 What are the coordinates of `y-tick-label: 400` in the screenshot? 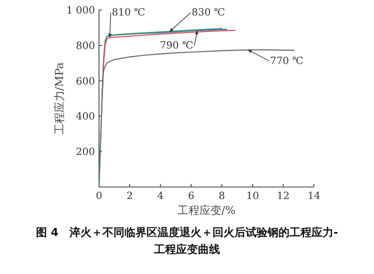 It's located at (85, 117).